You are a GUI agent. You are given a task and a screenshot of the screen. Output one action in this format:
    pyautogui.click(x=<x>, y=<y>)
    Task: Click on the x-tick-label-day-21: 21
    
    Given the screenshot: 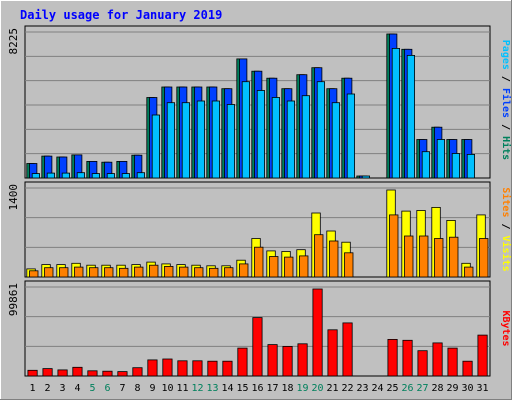 What is the action you would take?
    pyautogui.click(x=332, y=388)
    